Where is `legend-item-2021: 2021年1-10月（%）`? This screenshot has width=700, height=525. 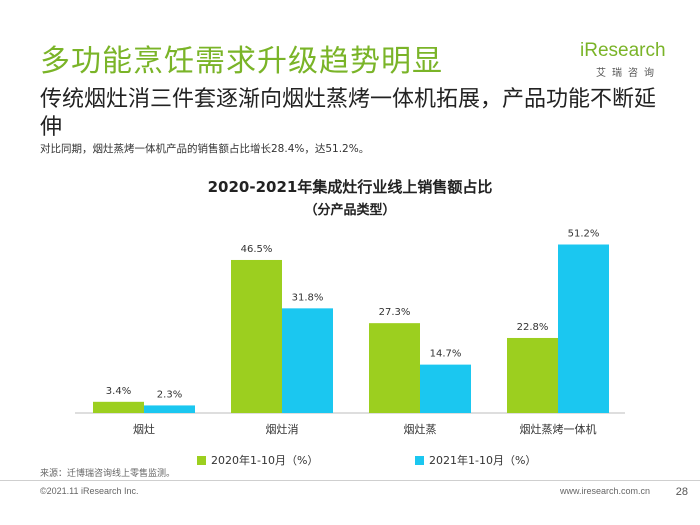 legend-item-2021: 2021年1-10月（%） is located at coordinates (475, 460).